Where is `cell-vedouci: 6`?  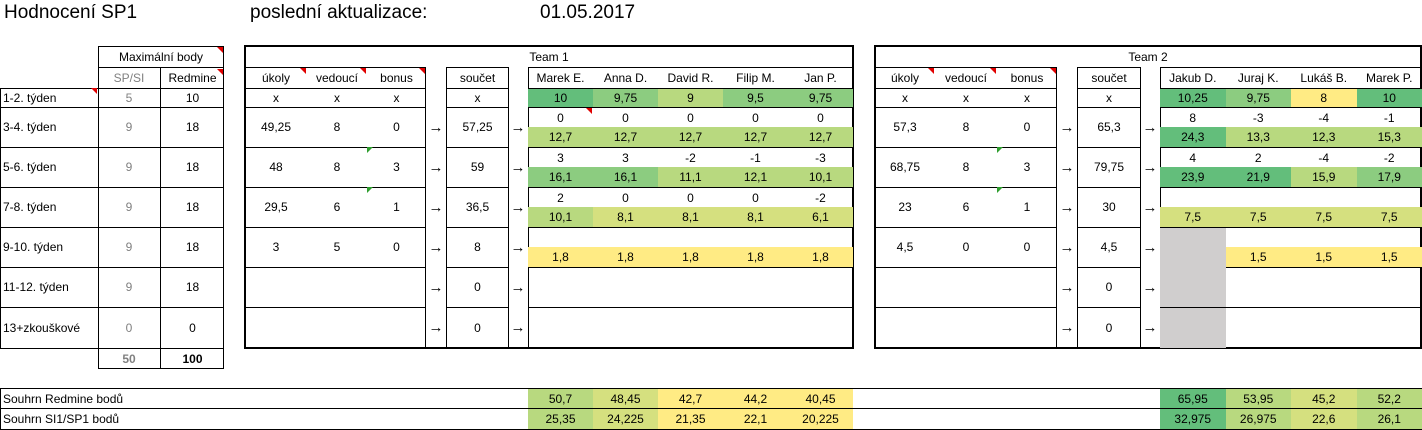 cell-vedouci: 6 is located at coordinates (337, 207).